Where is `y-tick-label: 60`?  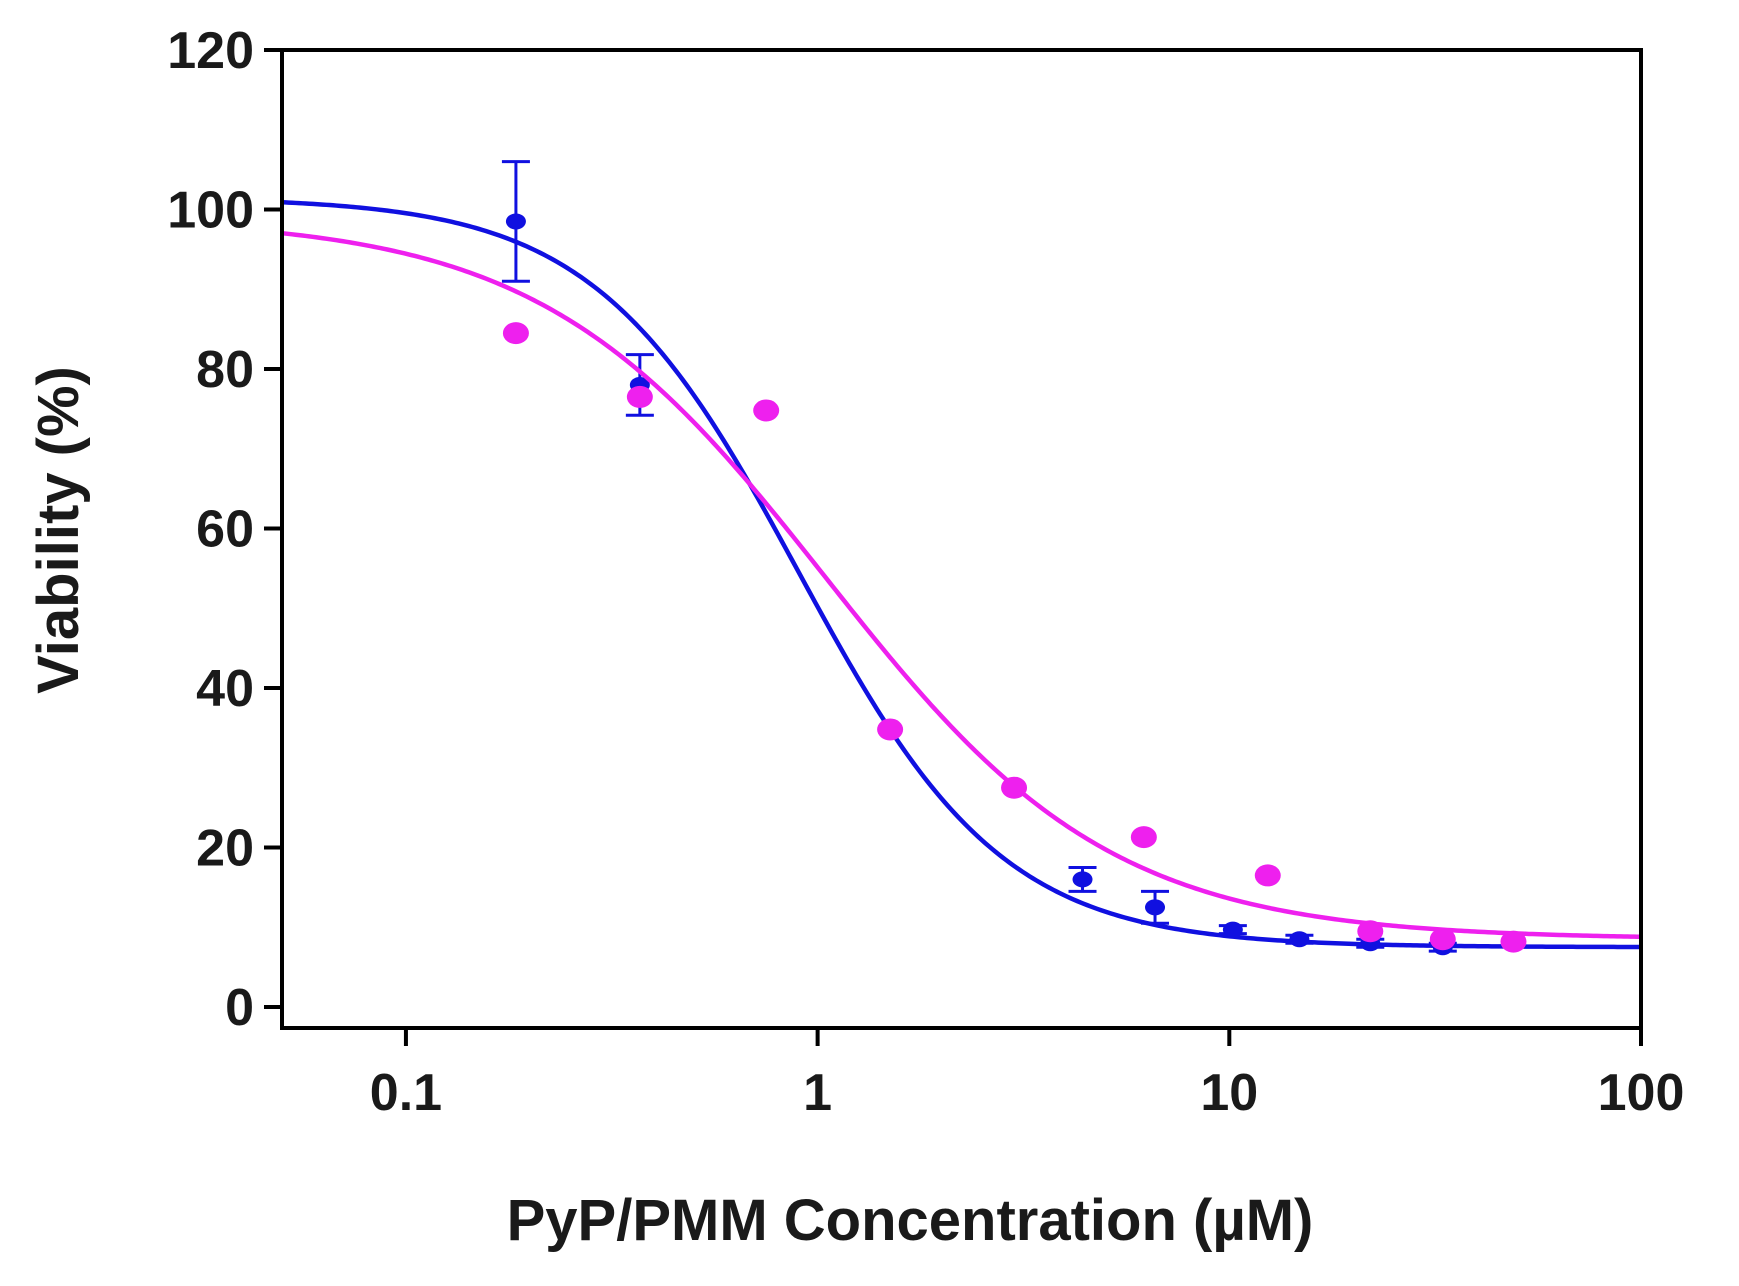 y-tick-label: 60 is located at coordinates (225, 530).